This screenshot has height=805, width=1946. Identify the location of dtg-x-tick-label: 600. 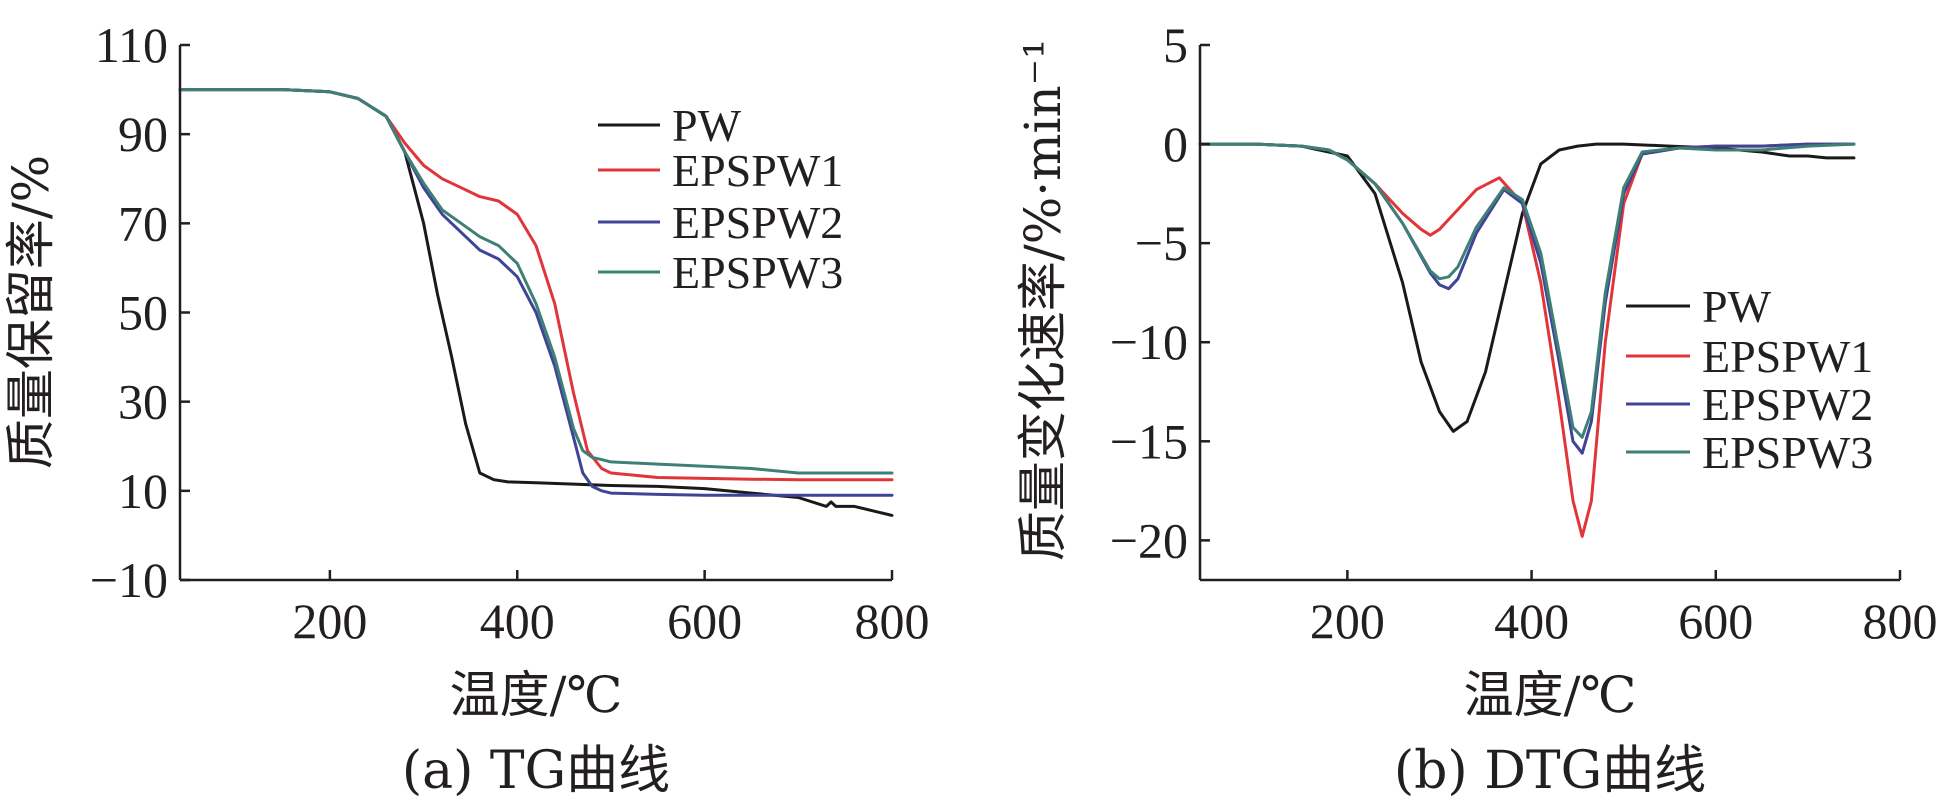
(1715, 621).